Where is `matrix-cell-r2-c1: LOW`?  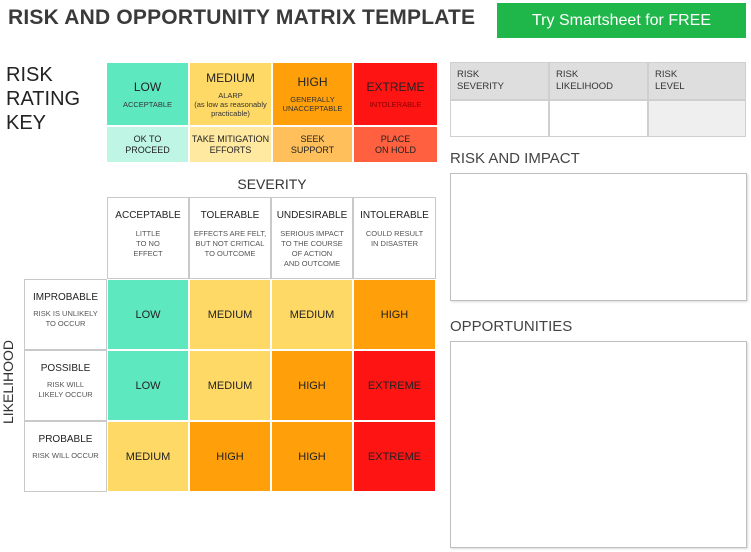
matrix-cell-r2-c1: LOW is located at coordinates (148, 385).